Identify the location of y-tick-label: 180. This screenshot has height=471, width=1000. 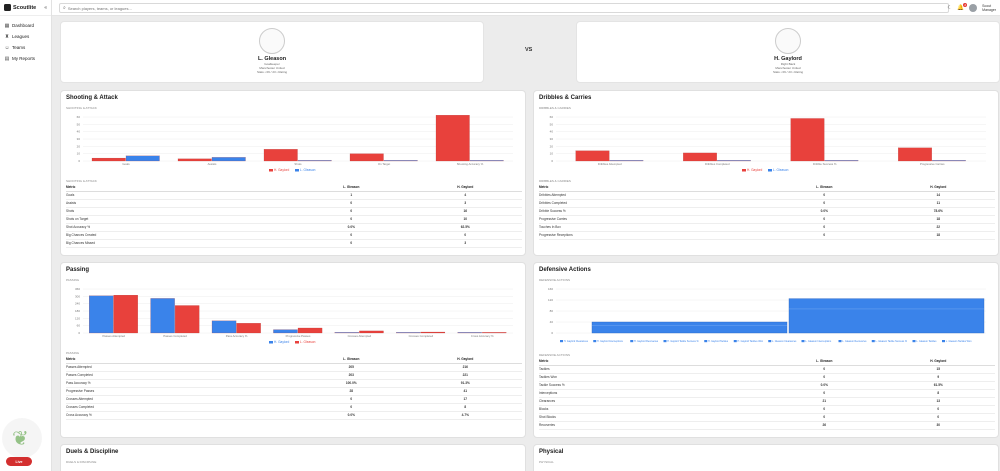
(77, 311).